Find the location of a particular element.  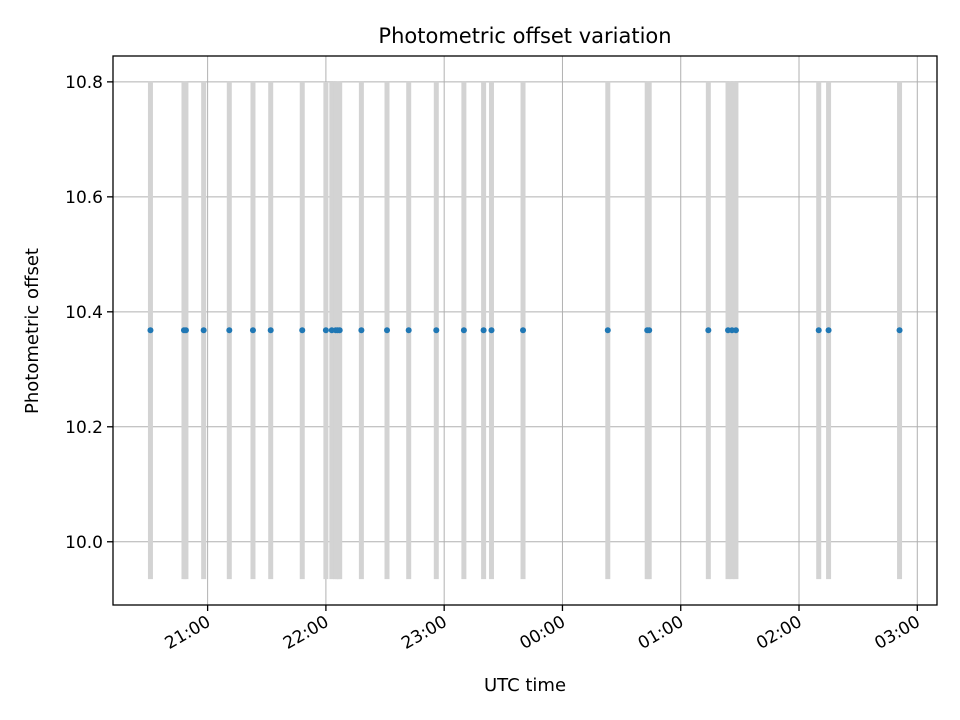

data-points is located at coordinates (525, 330).